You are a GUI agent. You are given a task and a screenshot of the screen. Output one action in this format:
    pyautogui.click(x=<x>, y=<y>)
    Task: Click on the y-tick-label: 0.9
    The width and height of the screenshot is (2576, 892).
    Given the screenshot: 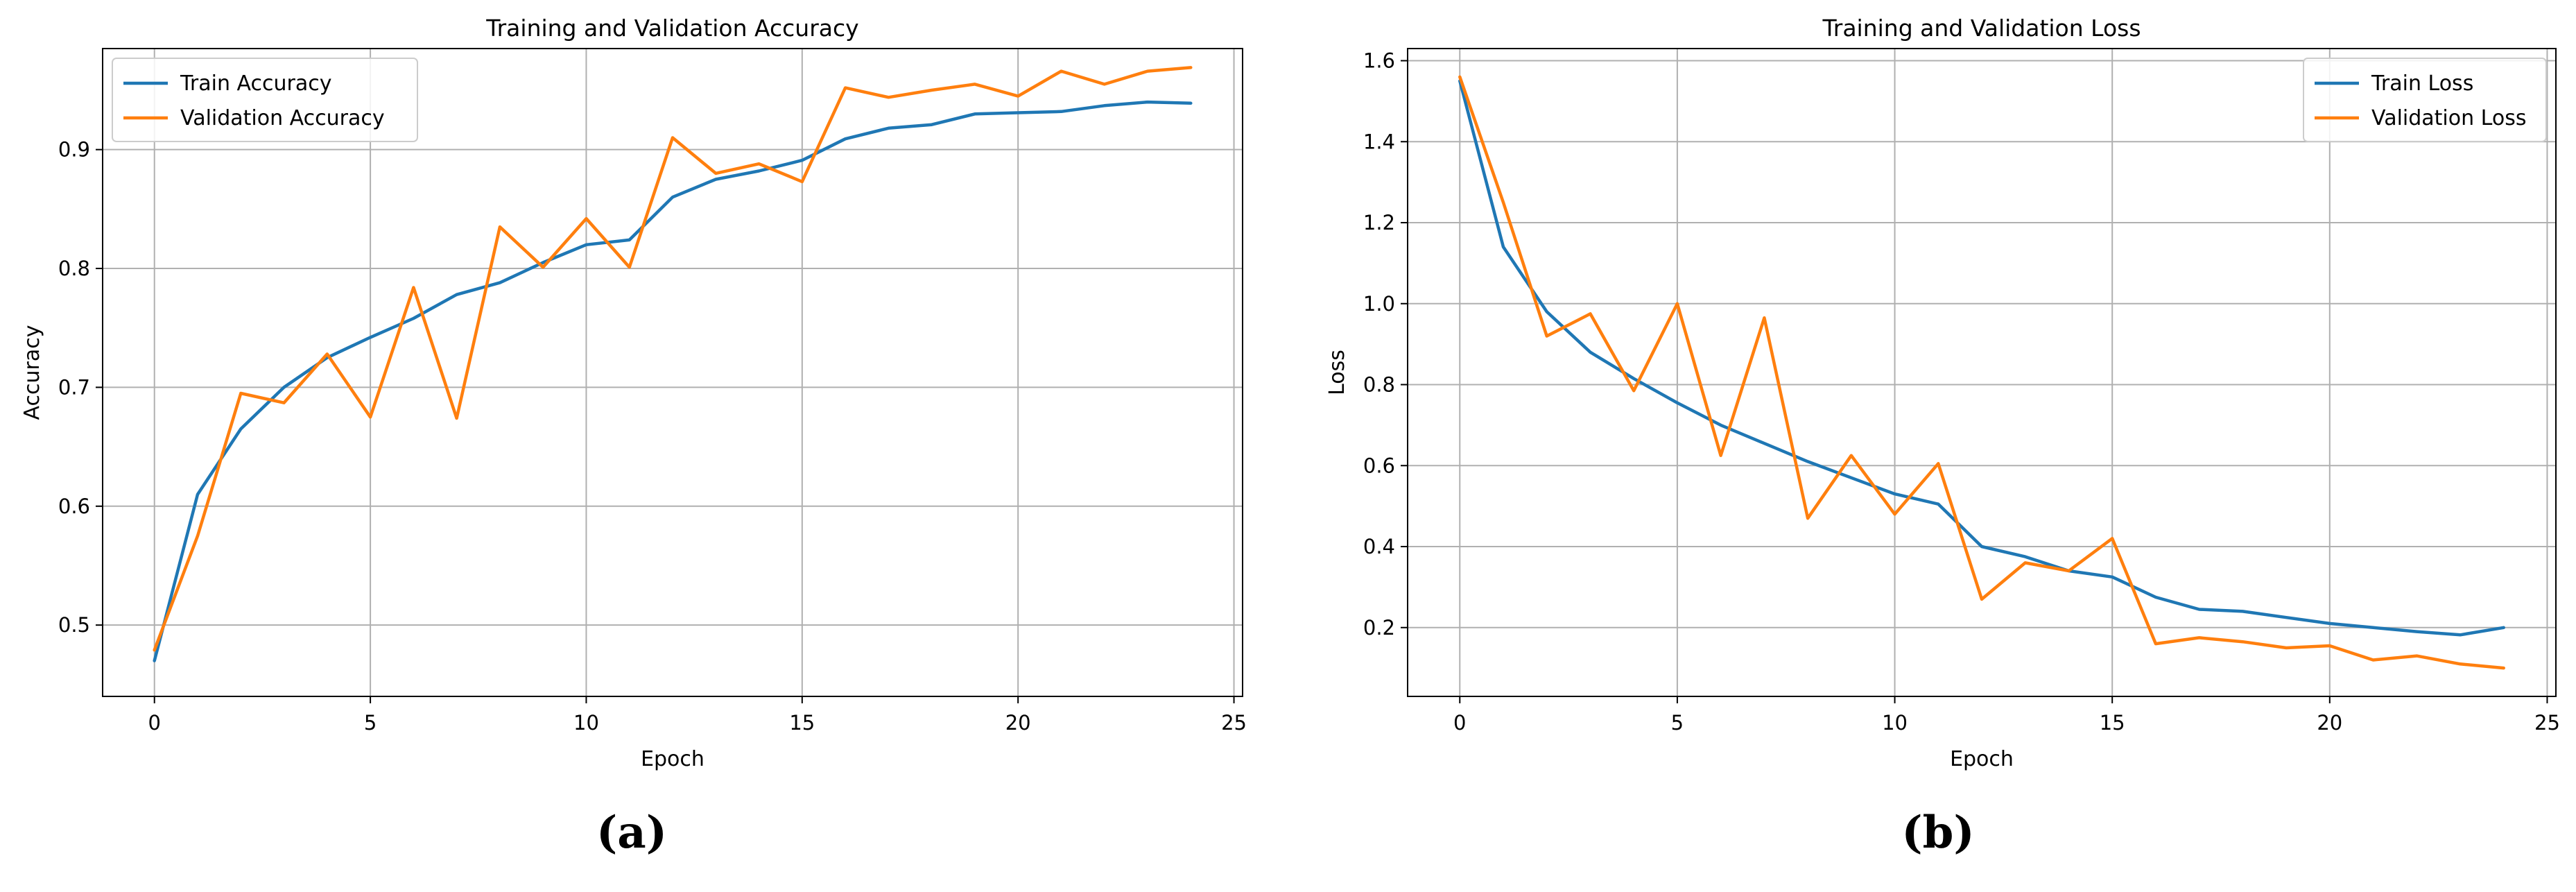 What is the action you would take?
    pyautogui.click(x=74, y=150)
    